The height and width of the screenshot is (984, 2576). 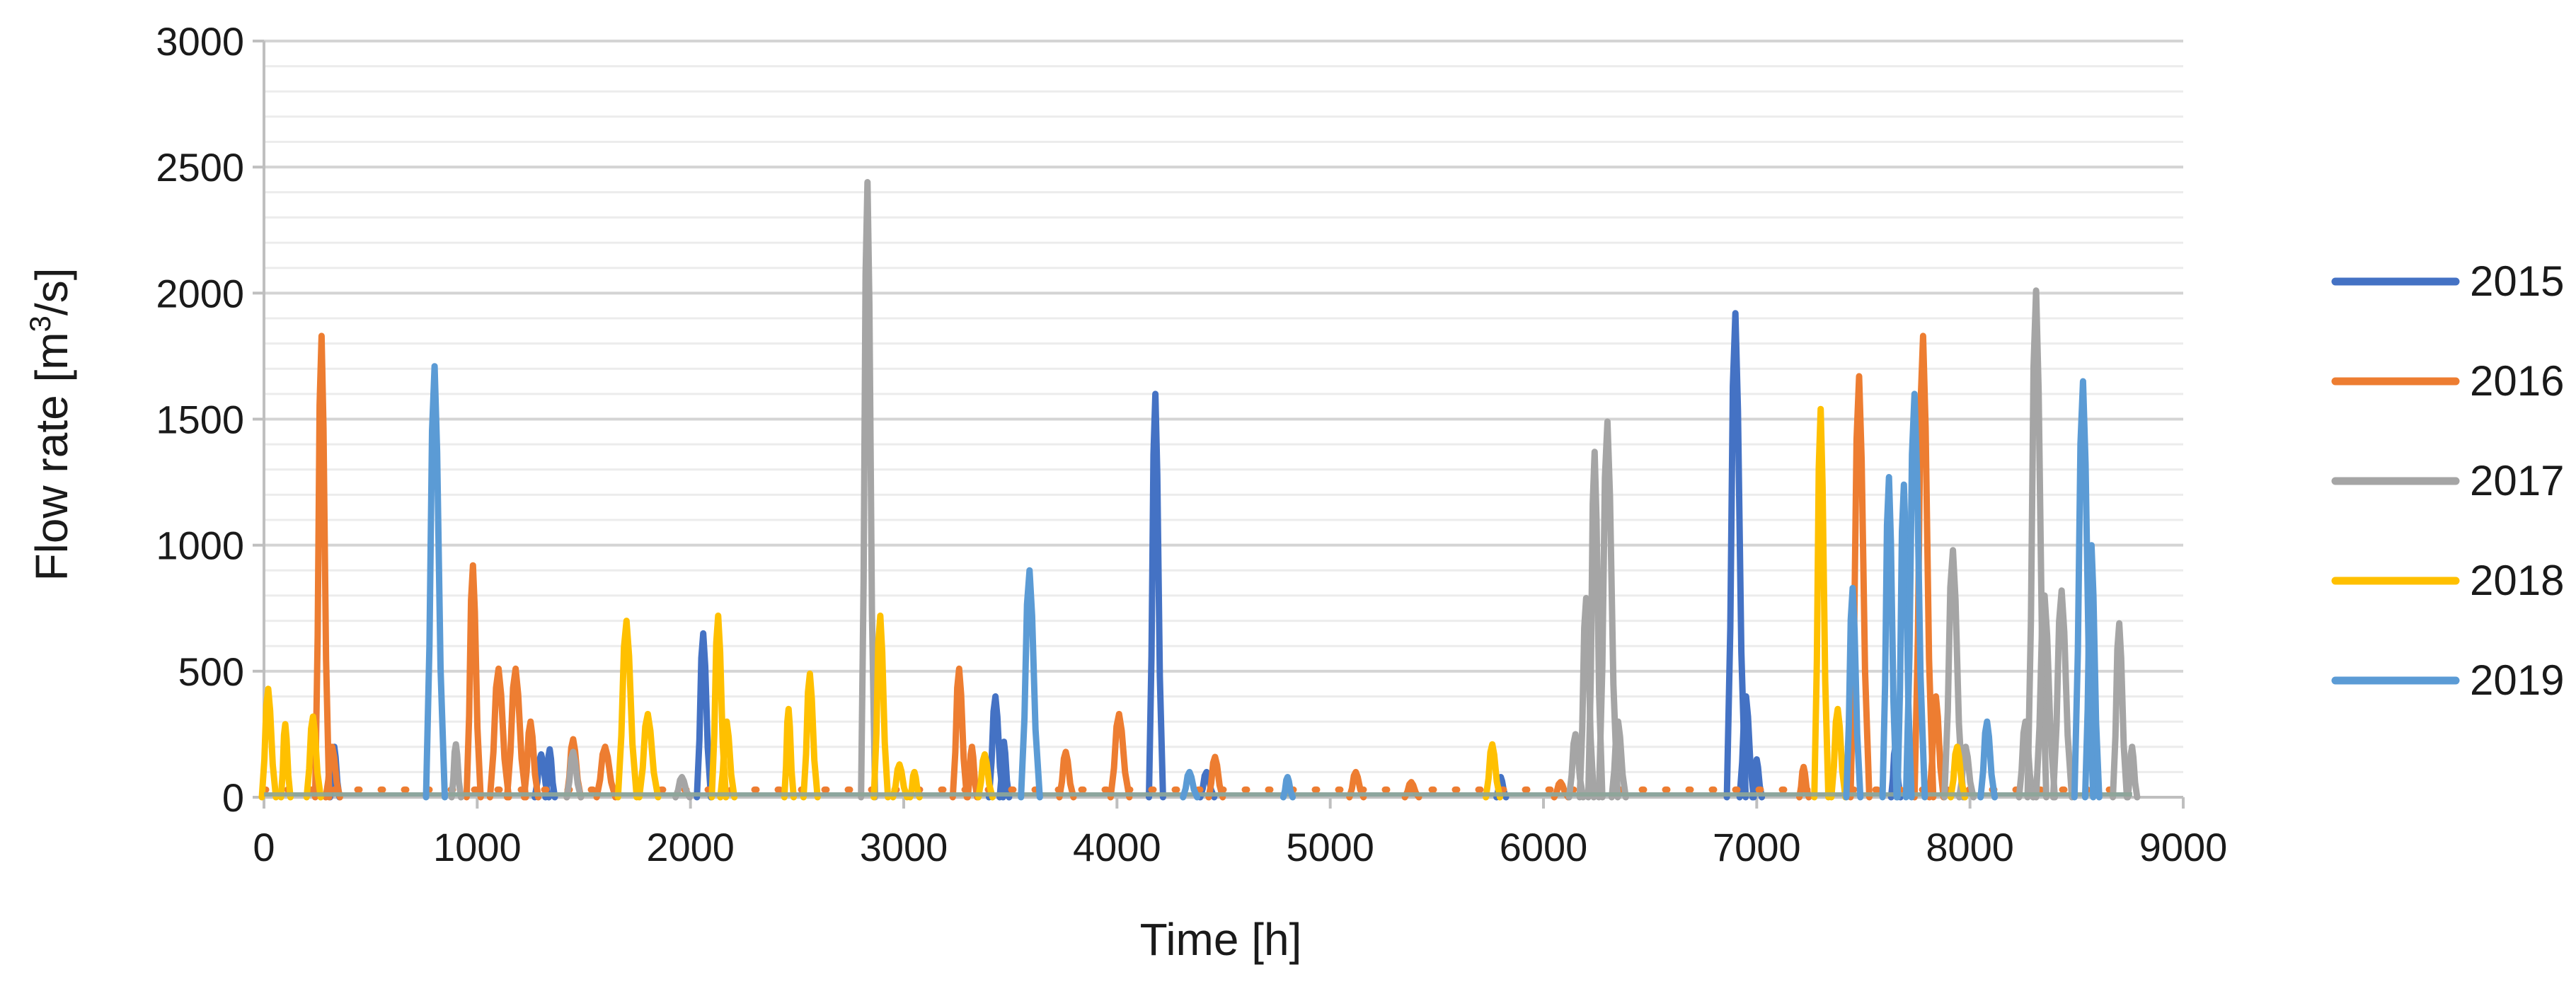 I want to click on y-tick-label: 1500, so click(x=200, y=420).